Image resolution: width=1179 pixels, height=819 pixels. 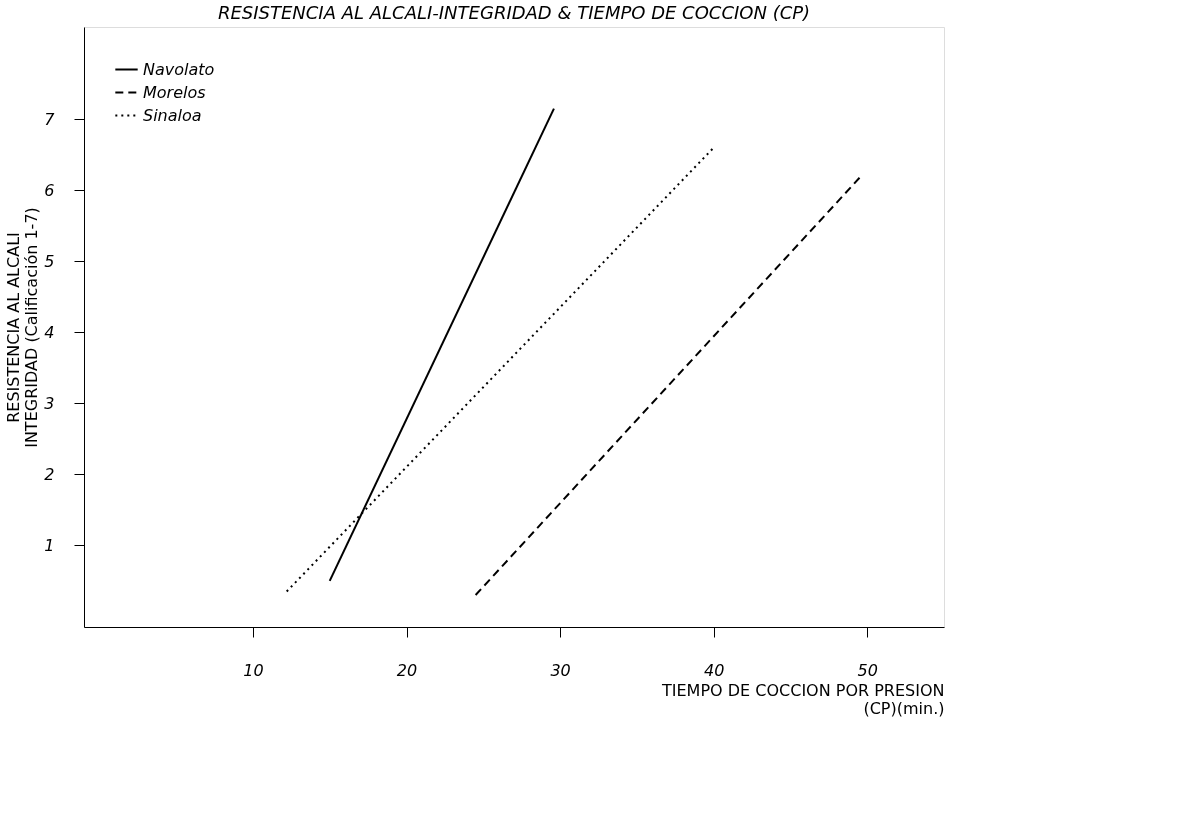 What do you see at coordinates (23, 327) in the screenshot?
I see `y-axis-title: RESISTENCIA AL ALCALI INTEGRIDAD (Calificación 1-7)` at bounding box center [23, 327].